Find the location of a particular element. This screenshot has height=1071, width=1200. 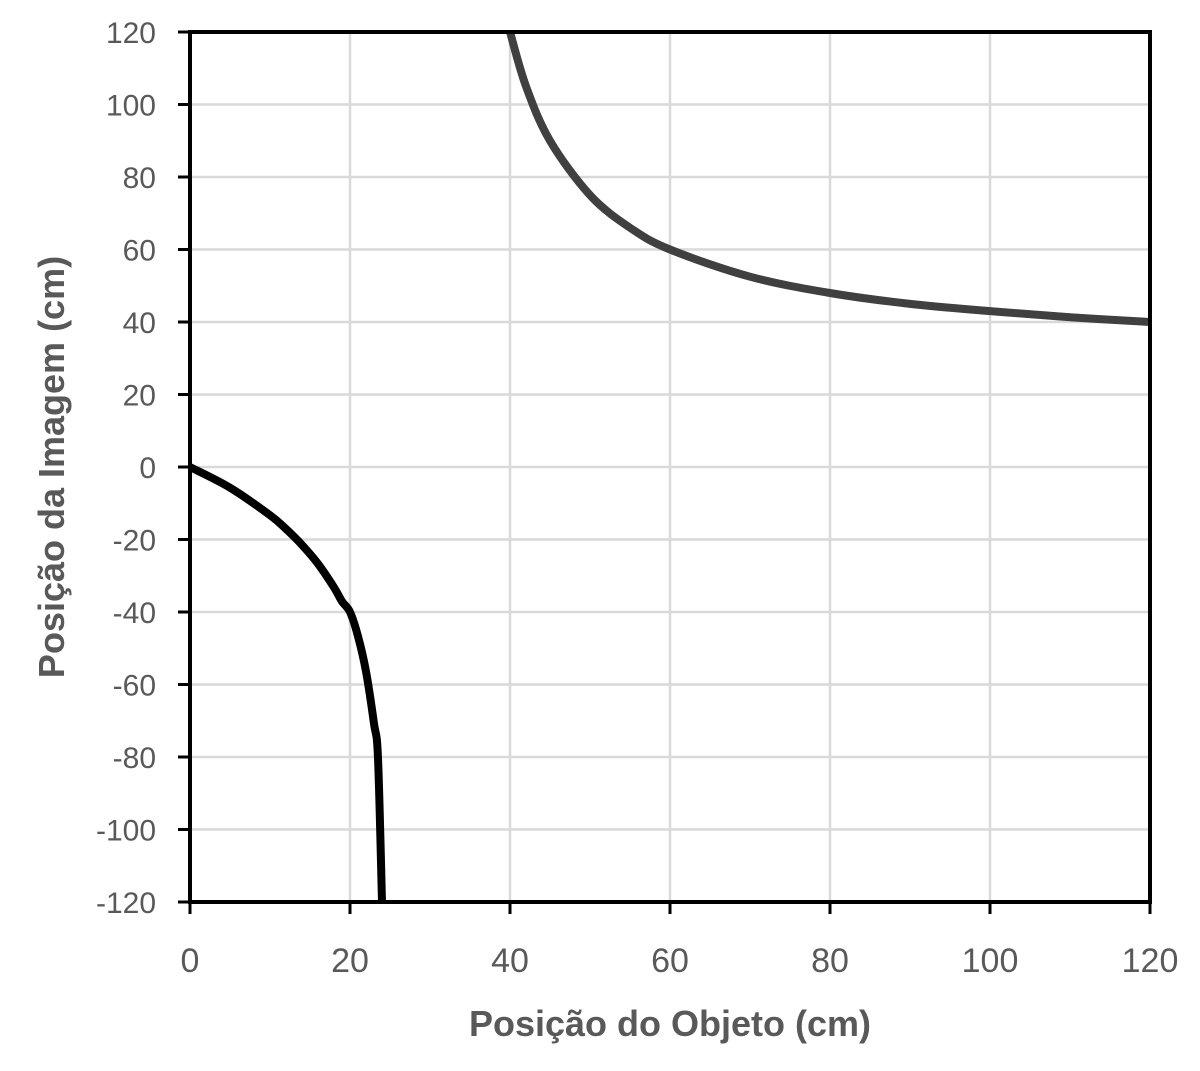

x-tick-label: 80 is located at coordinates (830, 961).